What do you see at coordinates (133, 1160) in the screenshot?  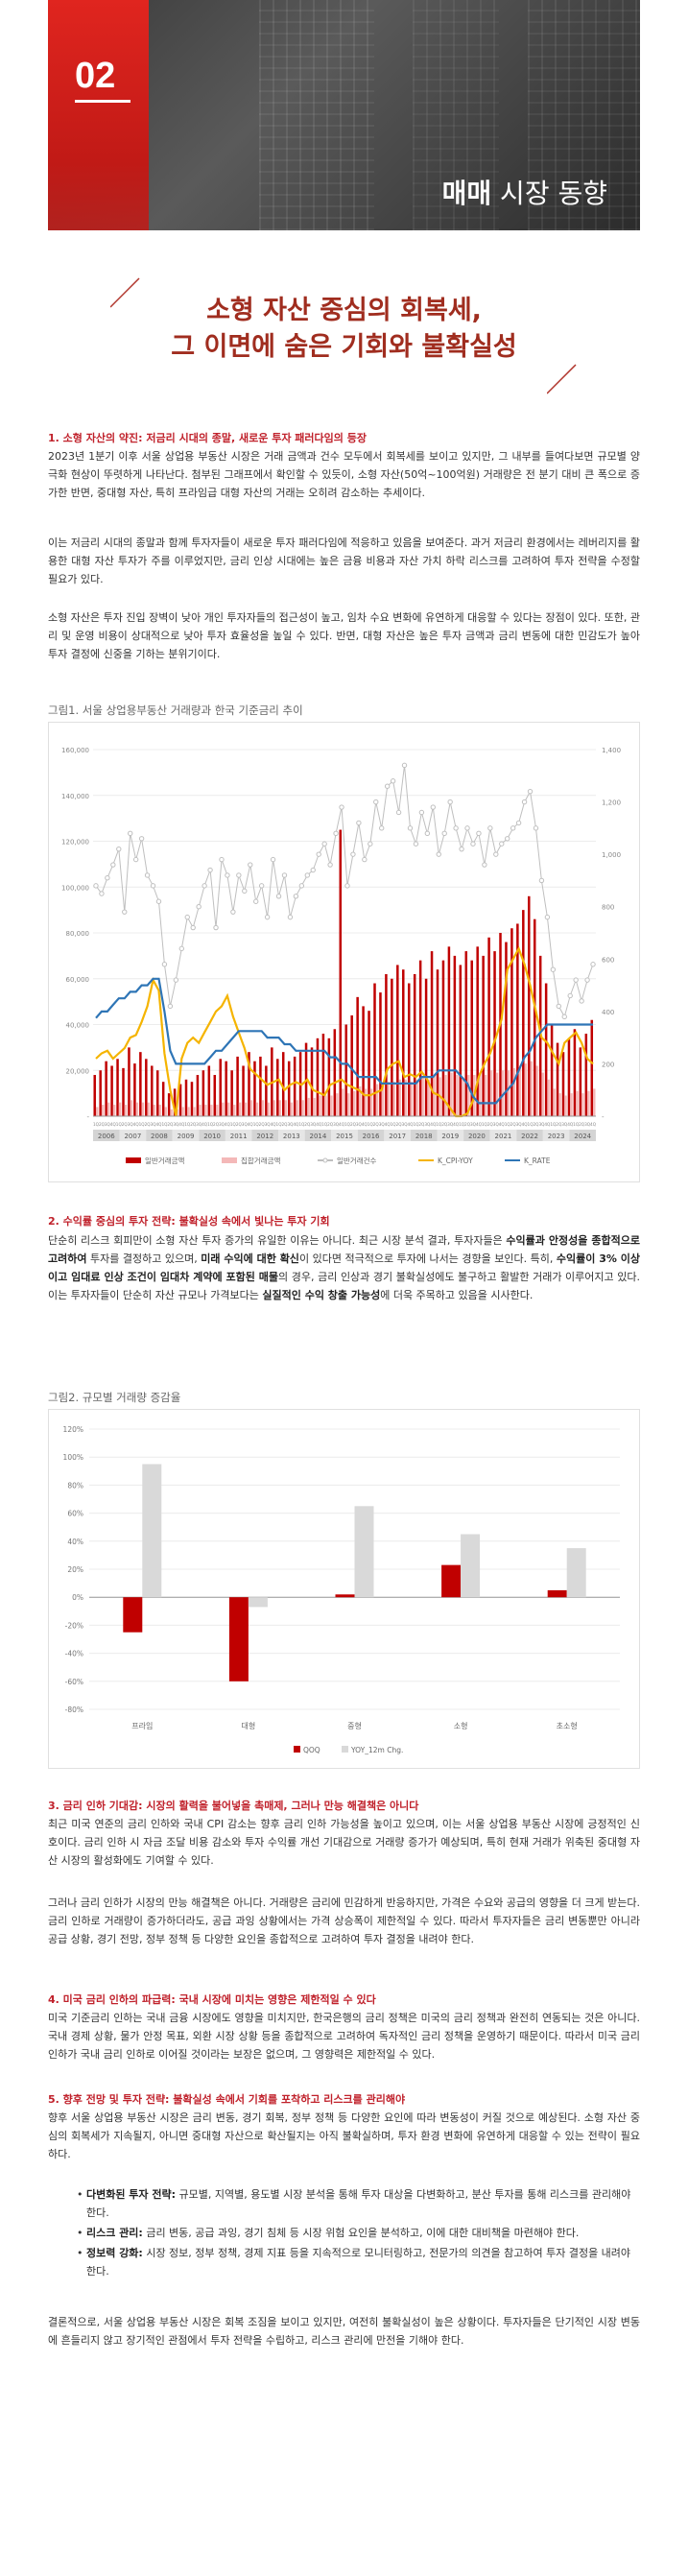 I see `legend-swatch` at bounding box center [133, 1160].